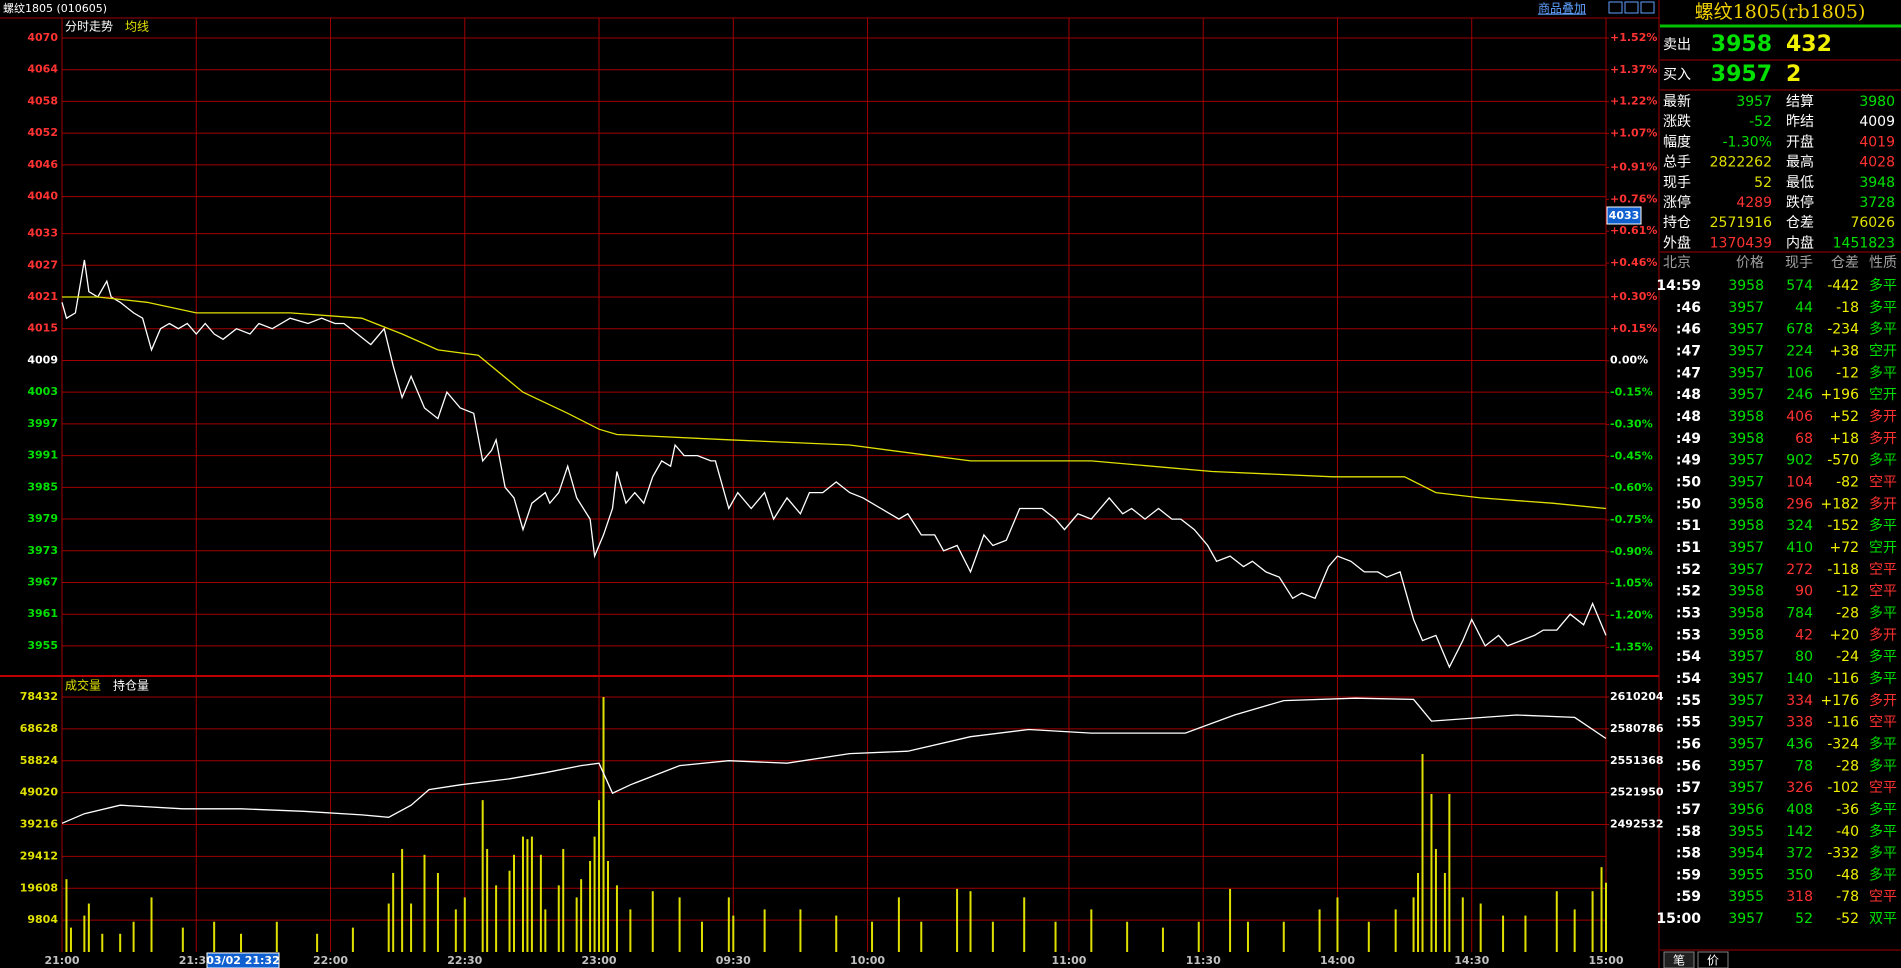 The height and width of the screenshot is (968, 1901). I want to click on y-tick-label: 4027, so click(42, 264).